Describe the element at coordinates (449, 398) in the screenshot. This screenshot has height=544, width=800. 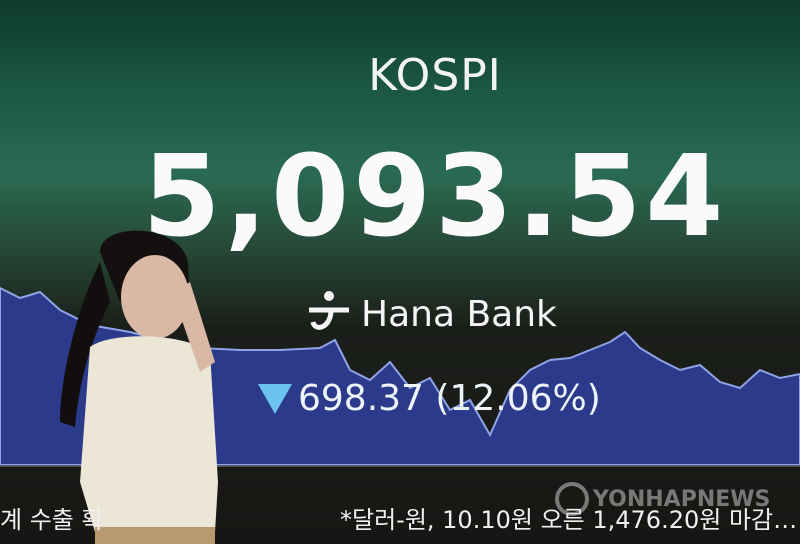
I see `change-text: 698.37 (12.06%)` at that location.